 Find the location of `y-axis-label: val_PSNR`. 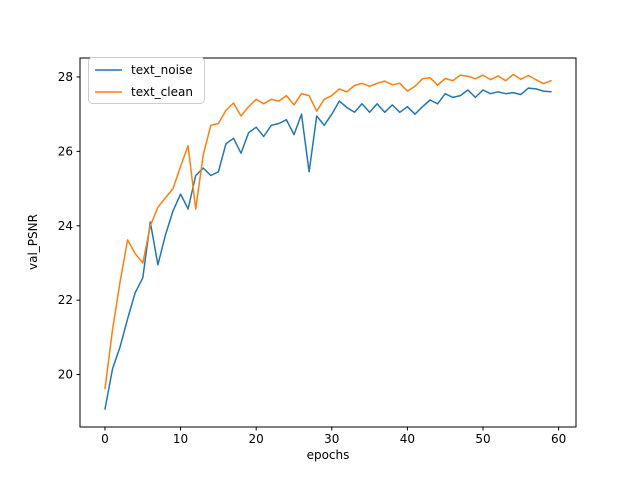

y-axis-label: val_PSNR is located at coordinates (33, 242).